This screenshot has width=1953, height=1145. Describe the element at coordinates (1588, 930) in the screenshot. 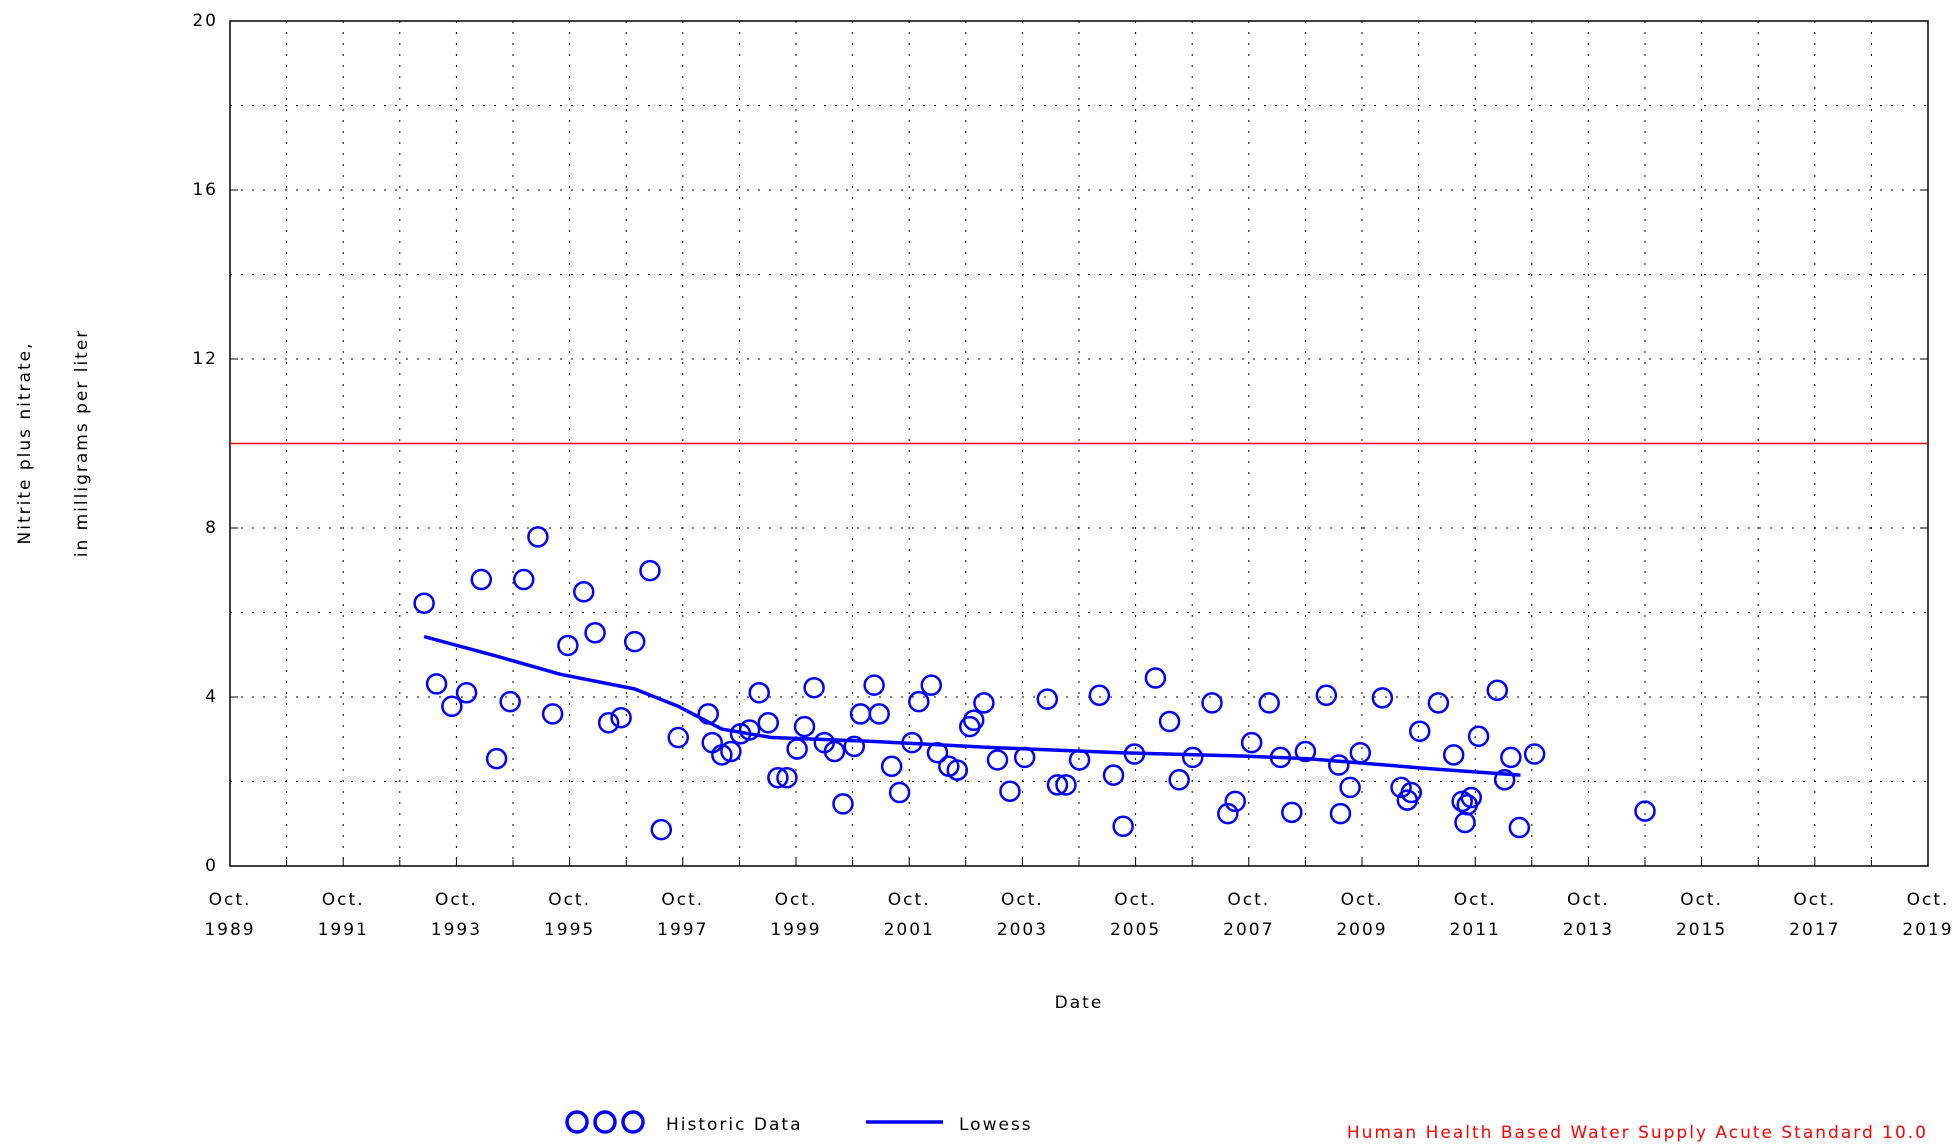

I see `x-tick-label-line: 2013` at that location.